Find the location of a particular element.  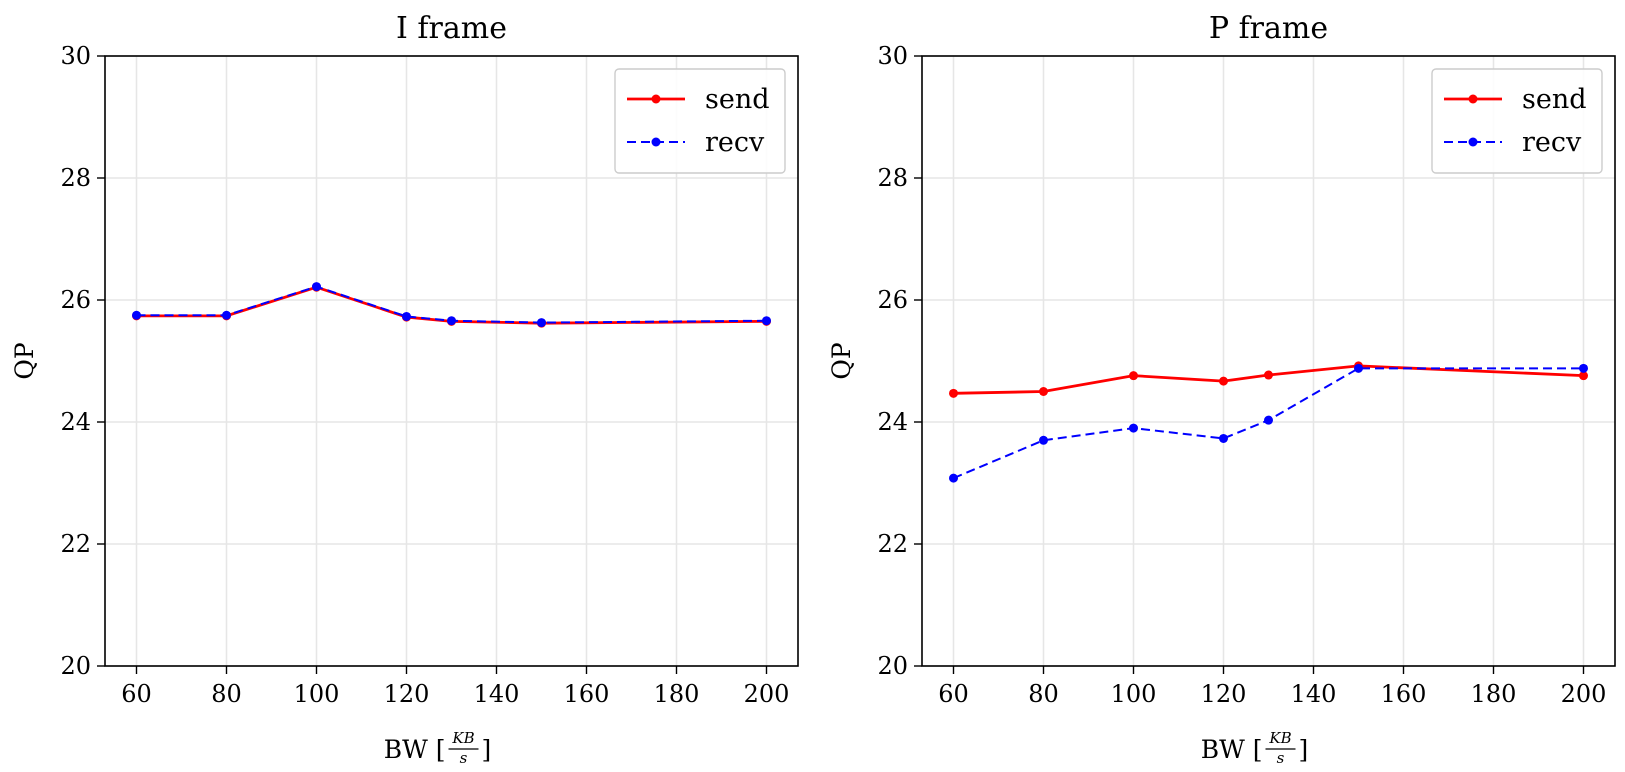

series-line-send is located at coordinates (1268, 379).